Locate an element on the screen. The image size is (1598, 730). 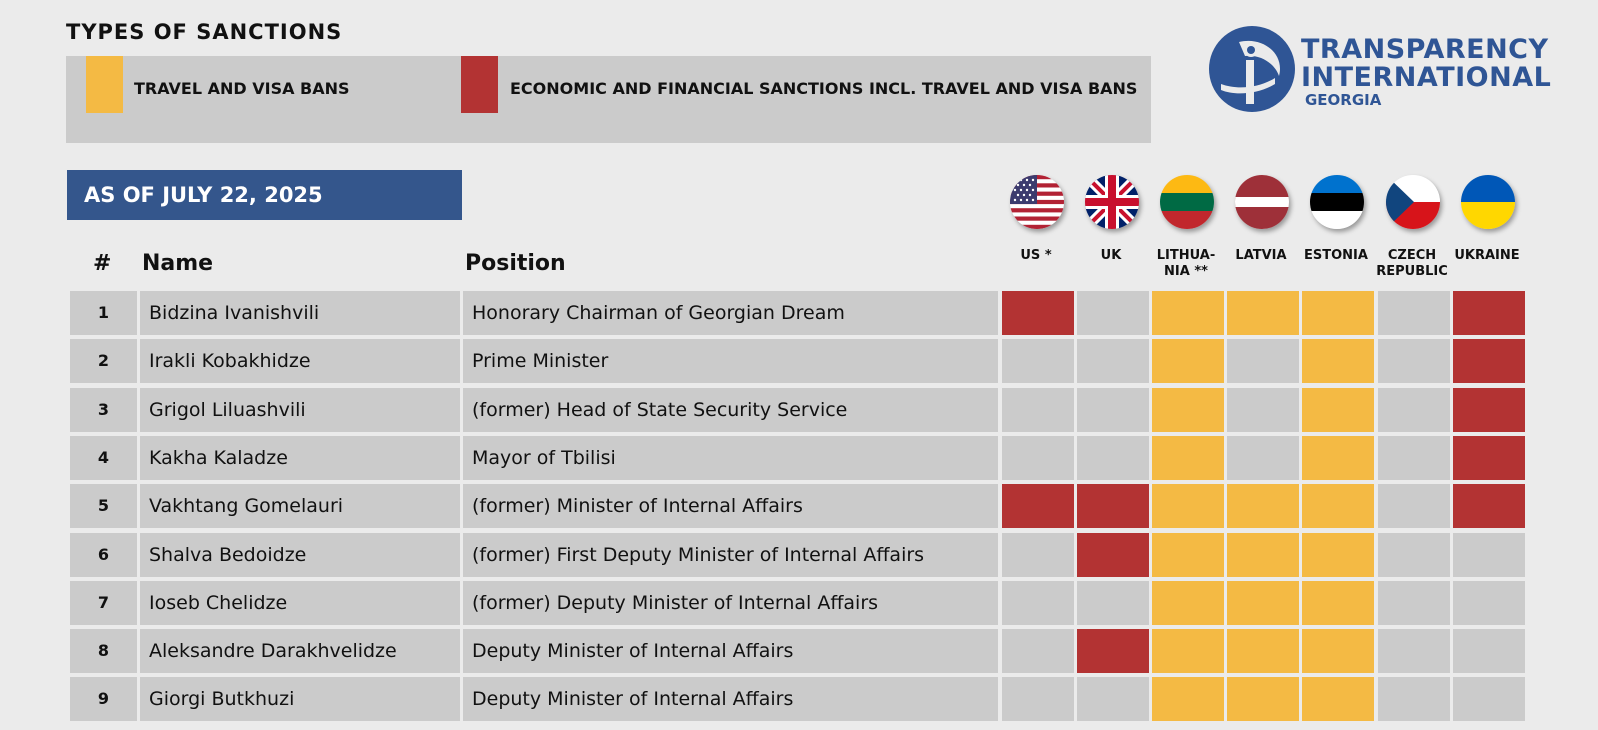
row-name: Giorgi Butkhuzi is located at coordinates (300, 699).